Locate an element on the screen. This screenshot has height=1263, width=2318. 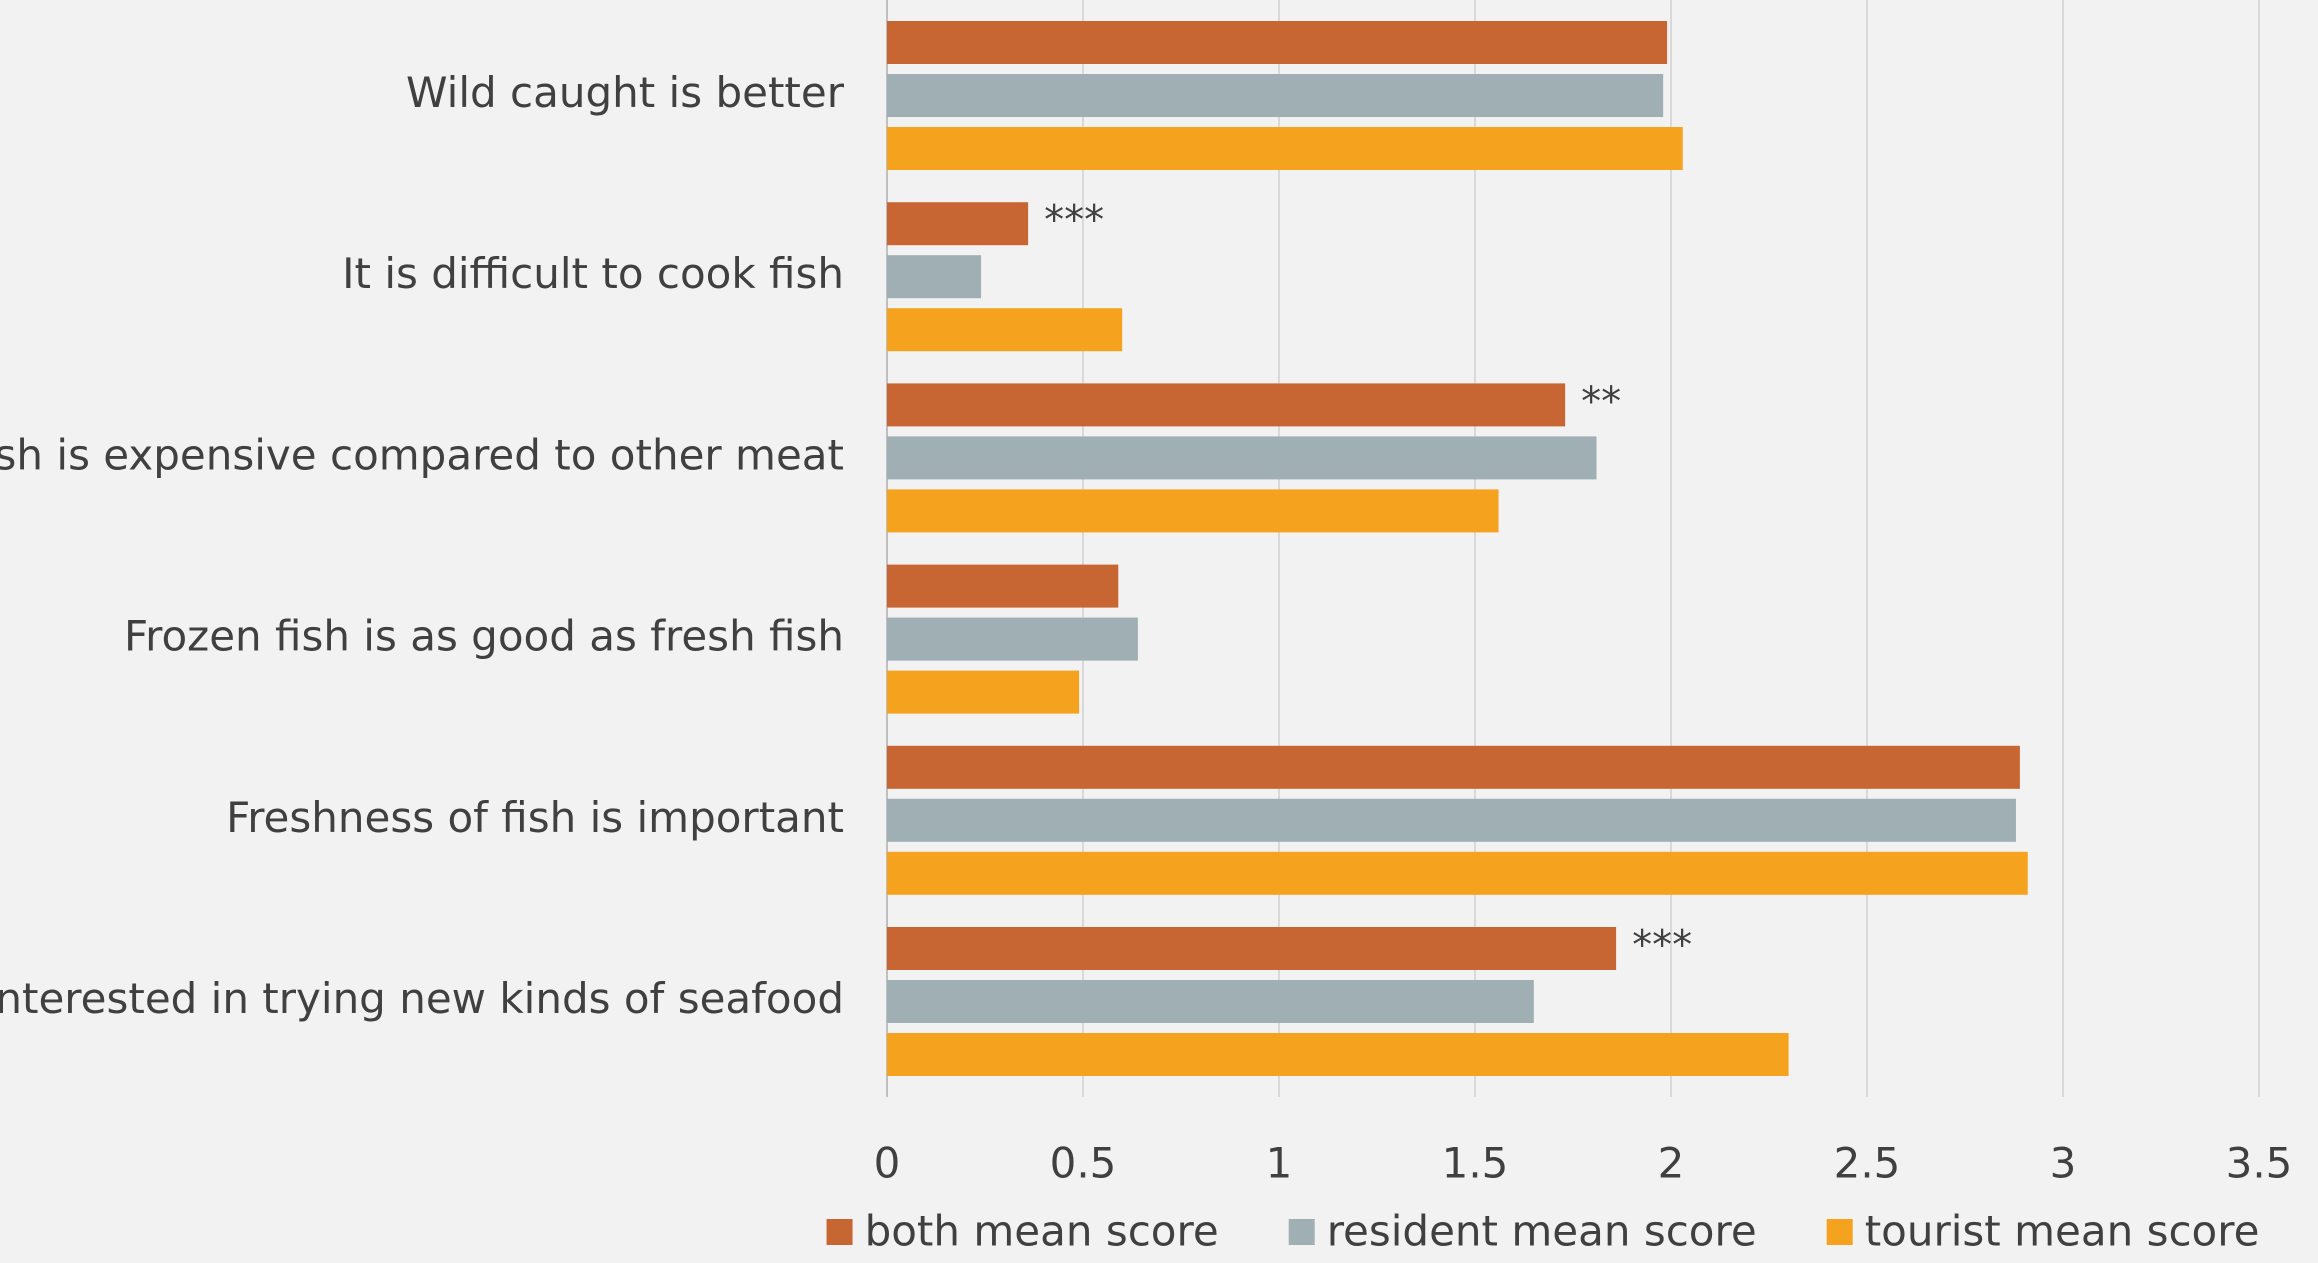
legend-item-1: both mean score is located at coordinates (1022, 1231).